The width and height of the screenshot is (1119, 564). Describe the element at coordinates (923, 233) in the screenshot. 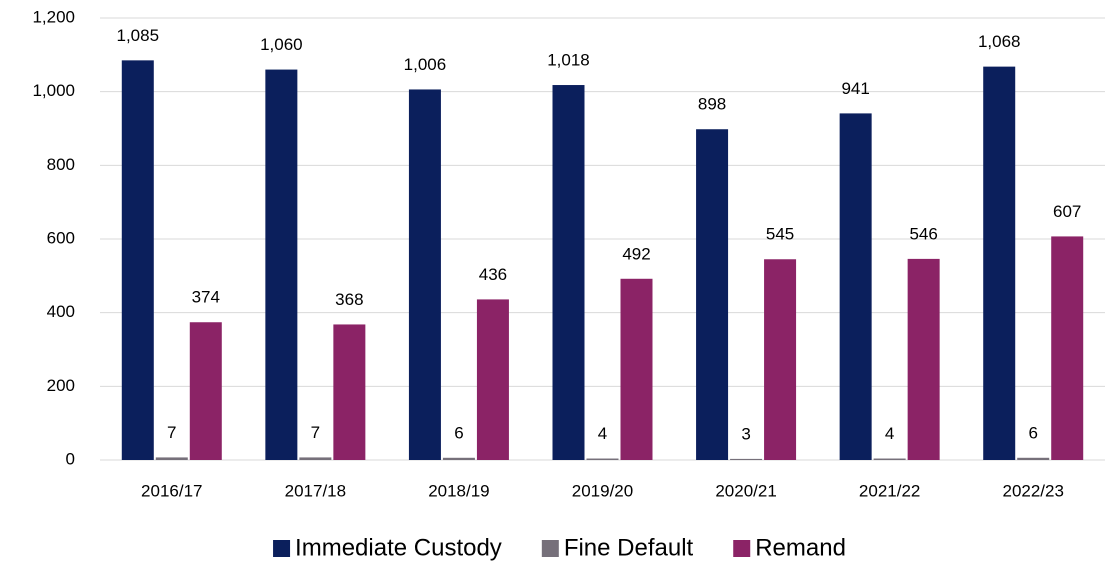

I see `data-label: 546` at that location.